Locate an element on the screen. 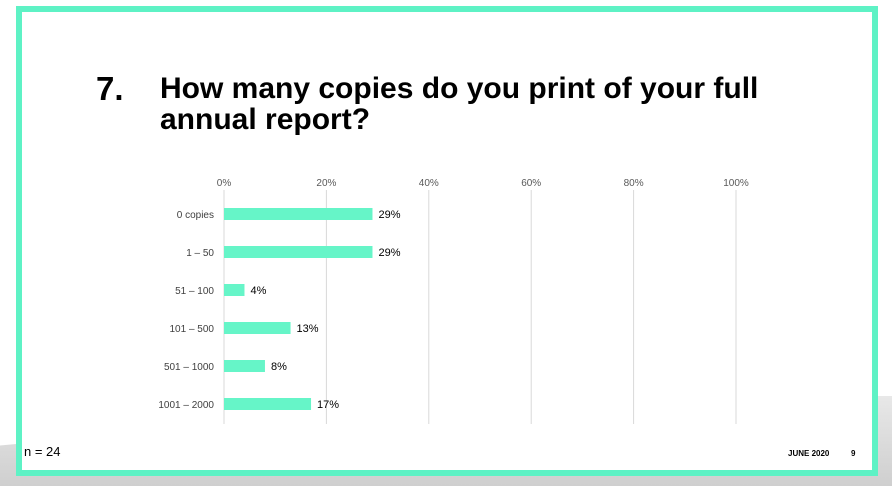  x-tick-label: 0% is located at coordinates (224, 183).